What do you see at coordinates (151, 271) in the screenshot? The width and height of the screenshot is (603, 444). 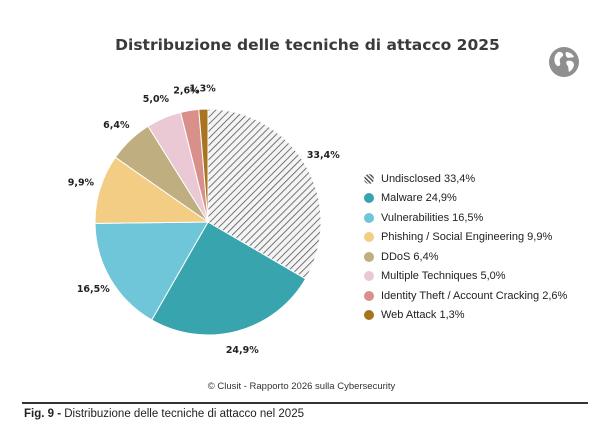 I see `pie-slice-vulnerabilities` at bounding box center [151, 271].